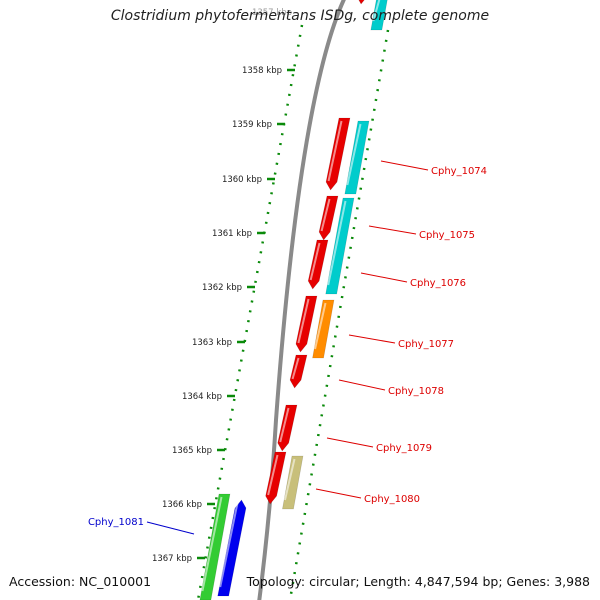 Image resolution: width=600 pixels, height=600 pixels. What do you see at coordinates (416, 391) in the screenshot?
I see `gene-label: Cphy_1078` at bounding box center [416, 391].